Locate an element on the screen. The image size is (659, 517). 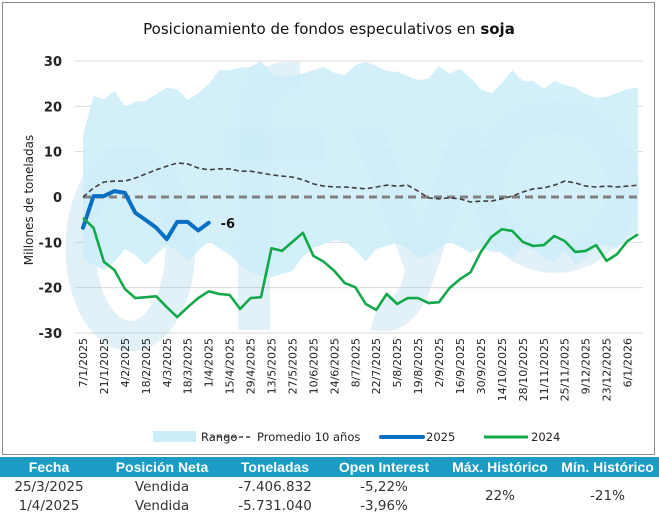
legend-swatch-rango is located at coordinates (174, 436).